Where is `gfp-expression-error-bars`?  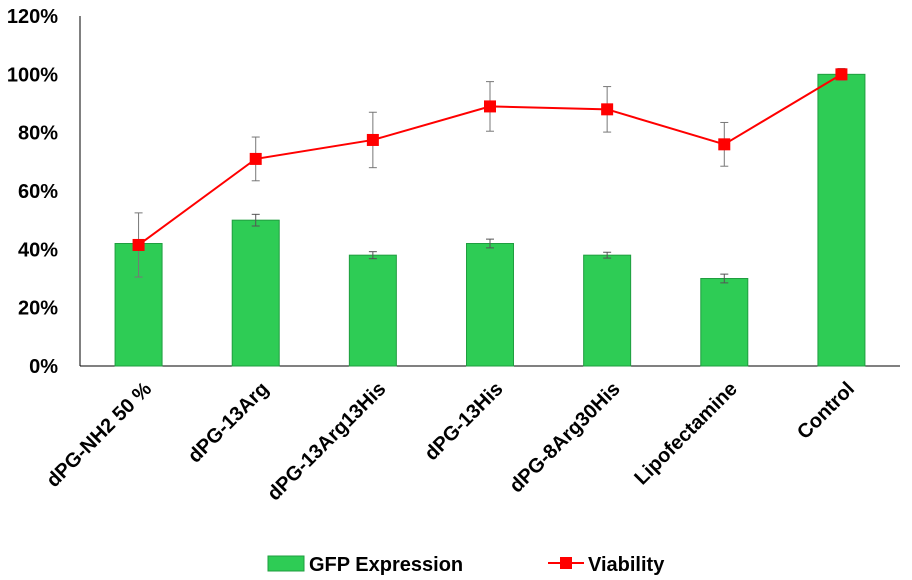 gfp-expression-error-bars is located at coordinates (490, 248).